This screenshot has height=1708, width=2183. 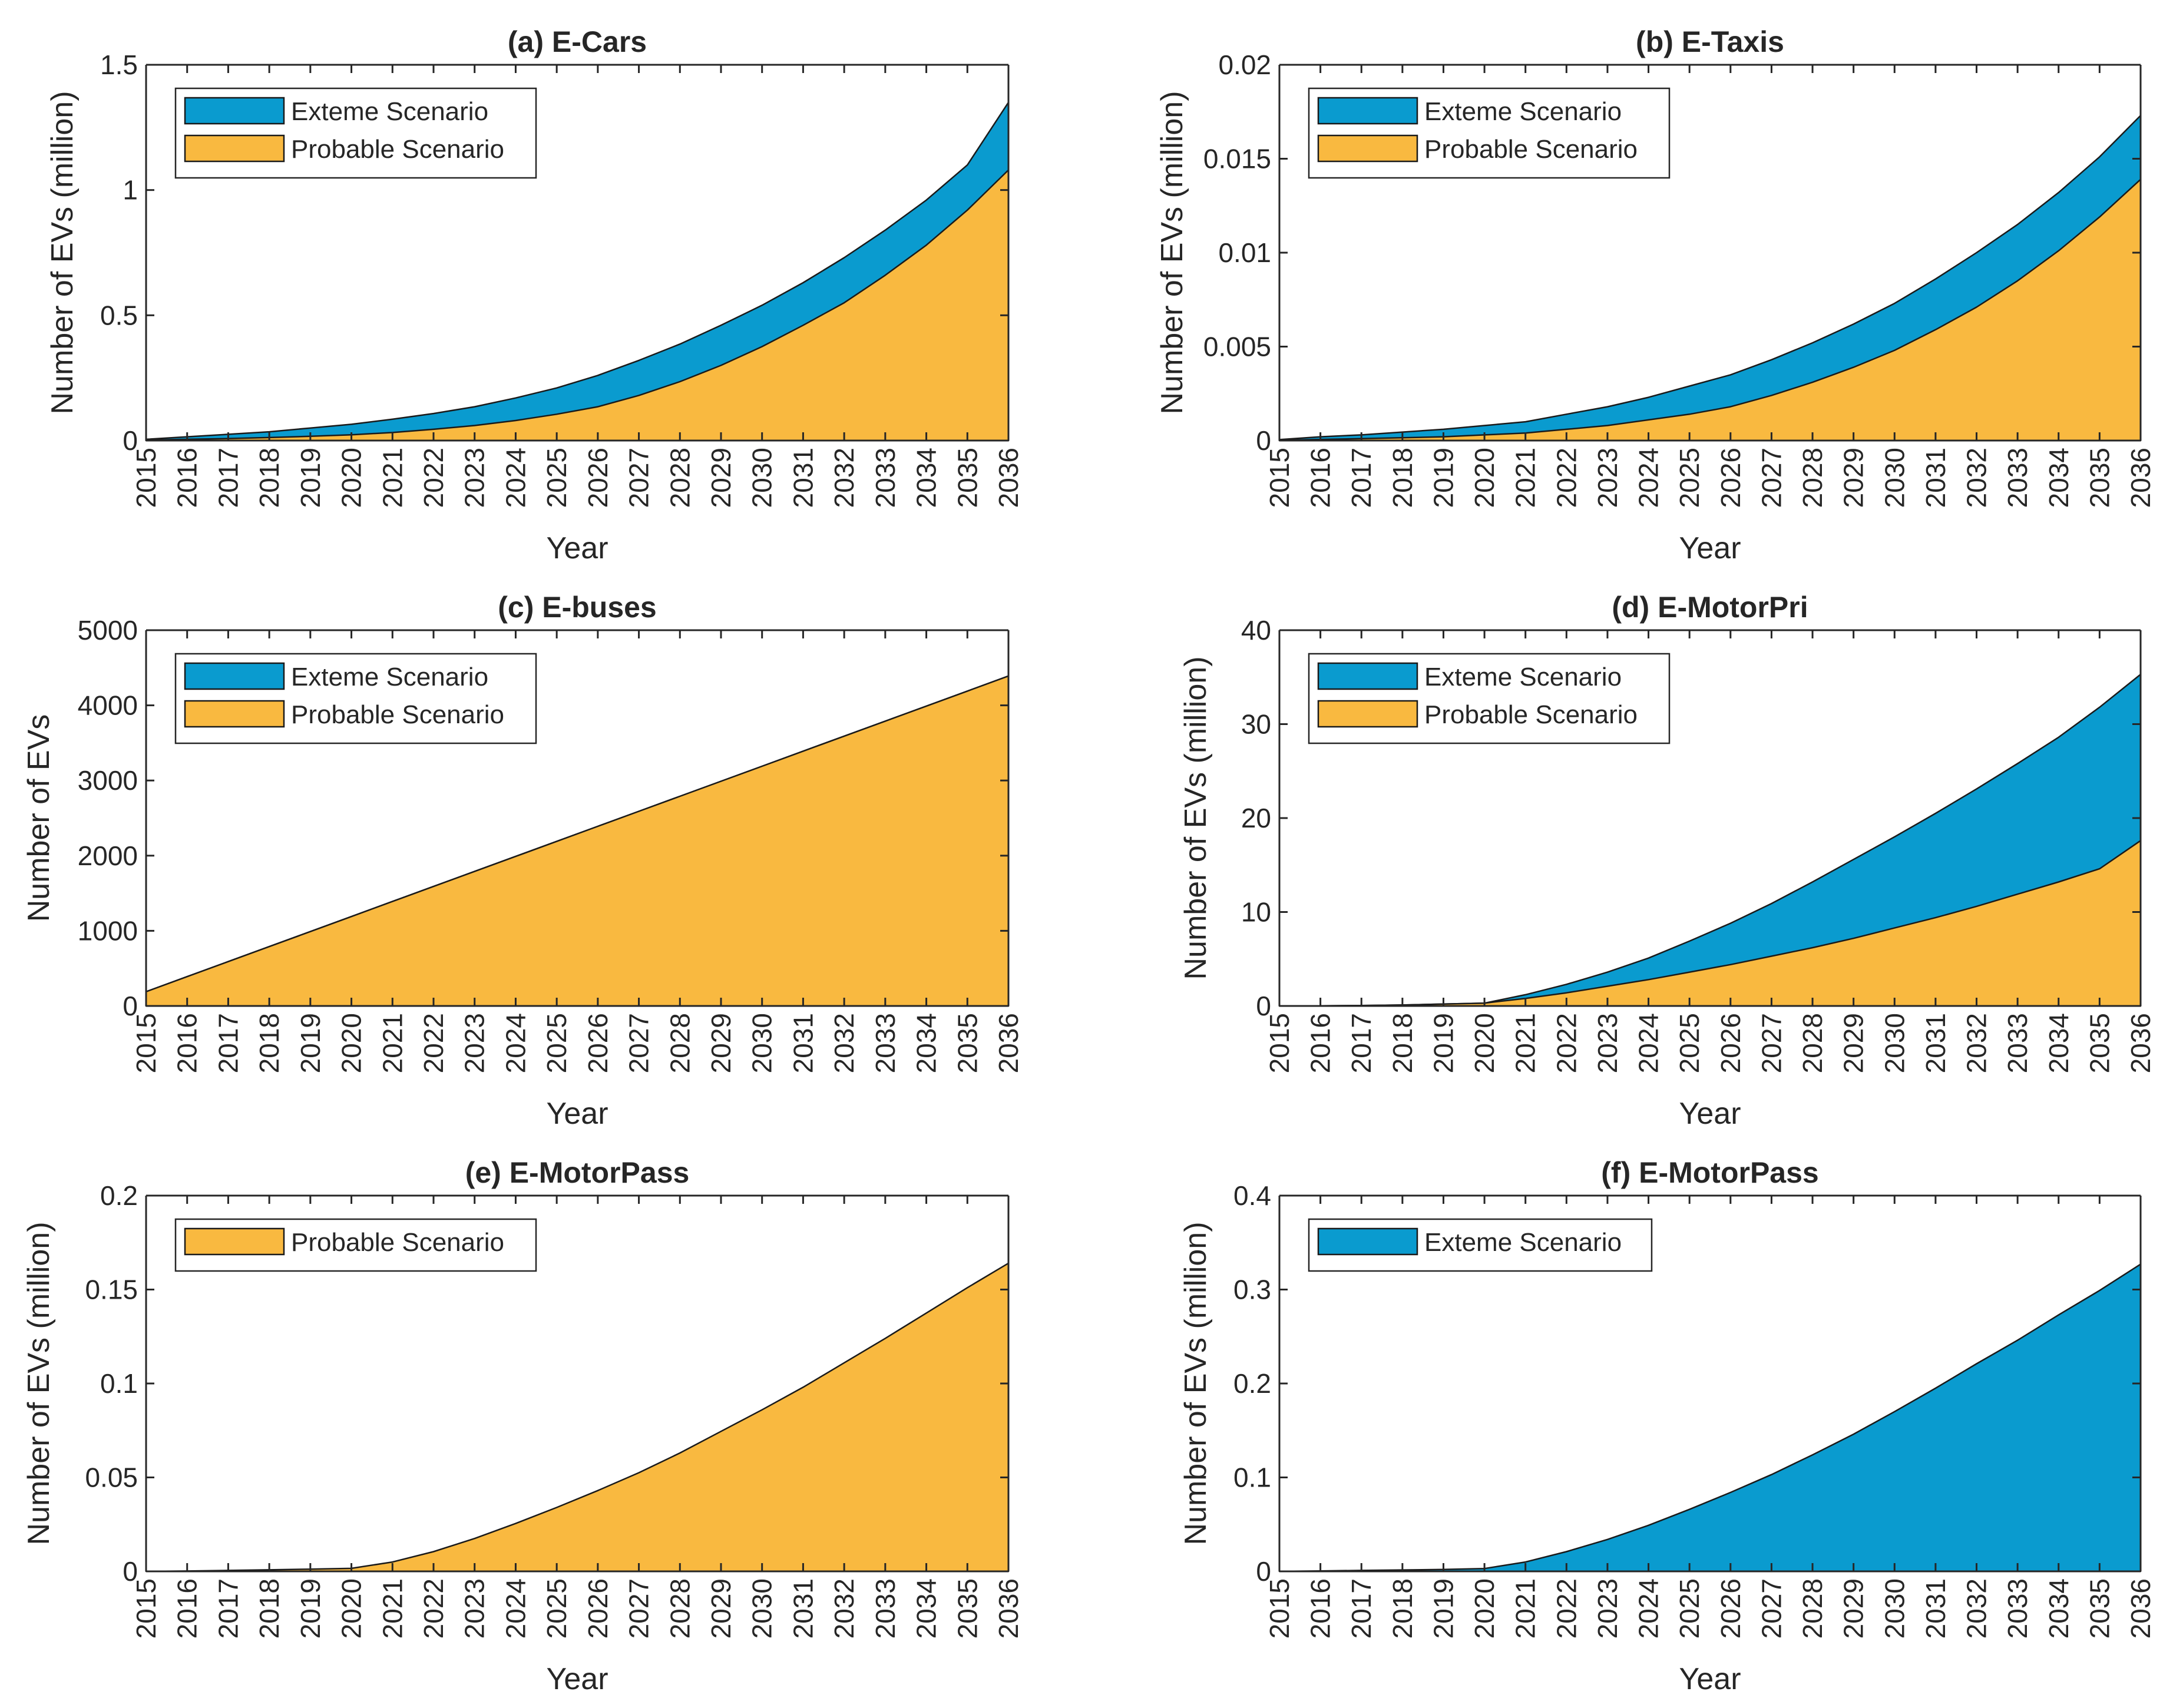 What do you see at coordinates (1252, 1196) in the screenshot?
I see `y-tick-label: 0.4` at bounding box center [1252, 1196].